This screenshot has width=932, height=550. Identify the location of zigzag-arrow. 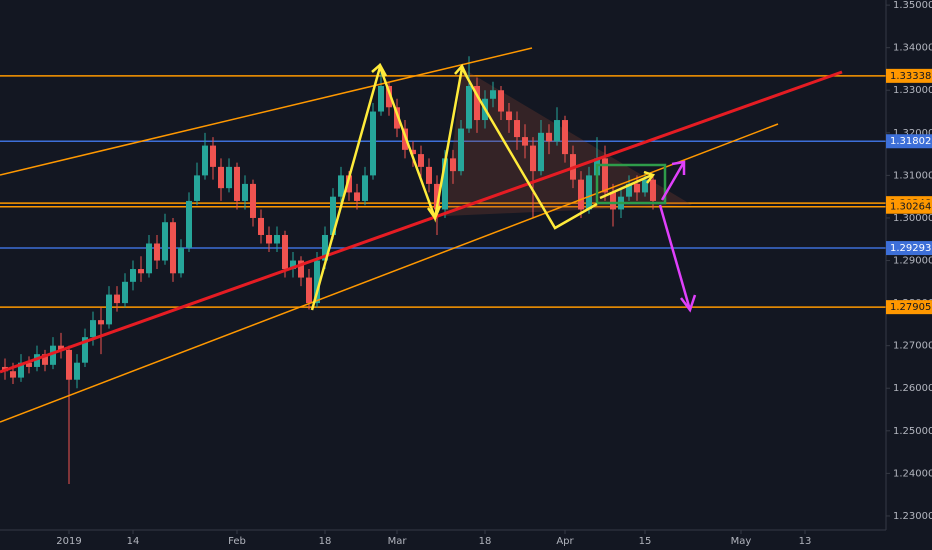
(626, 186).